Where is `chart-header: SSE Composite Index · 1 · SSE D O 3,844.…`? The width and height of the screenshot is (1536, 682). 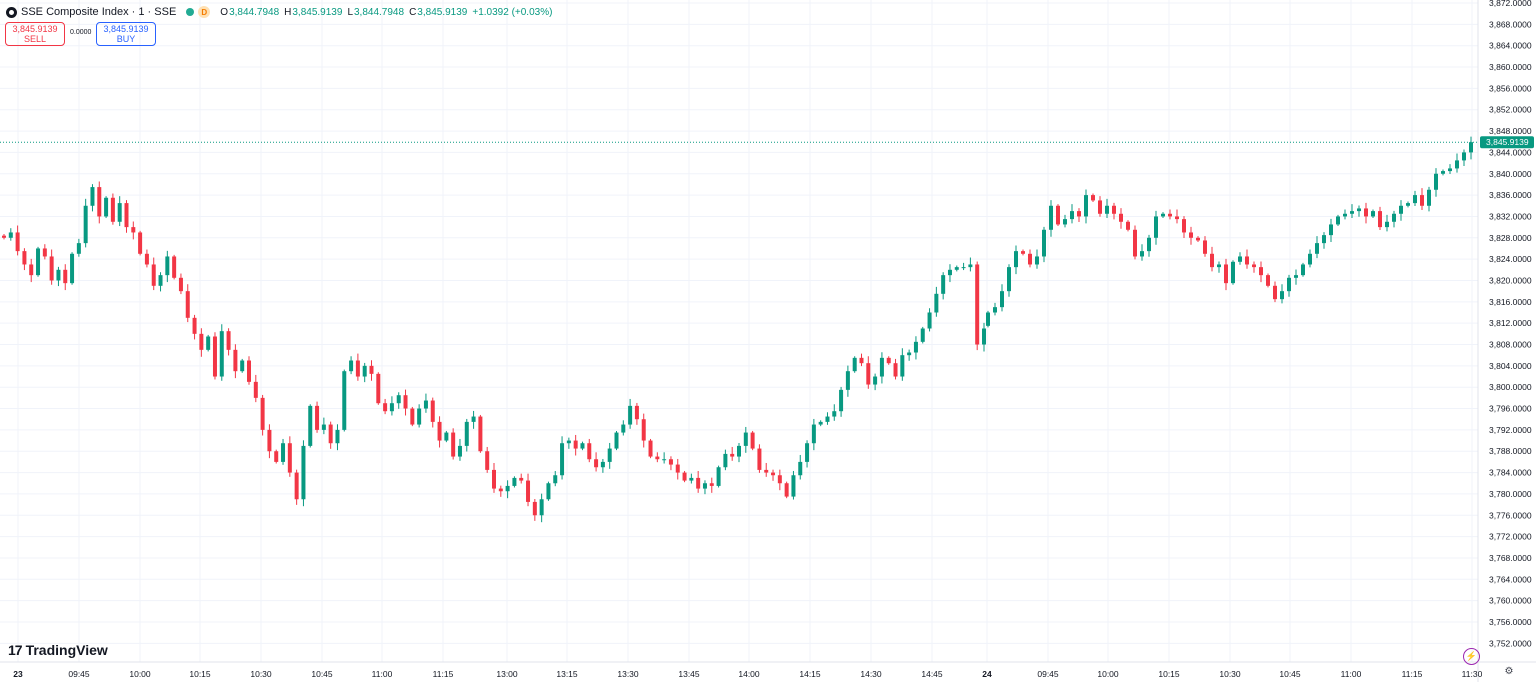 chart-header: SSE Composite Index · 1 · SSE D O 3,844.… is located at coordinates (281, 12).